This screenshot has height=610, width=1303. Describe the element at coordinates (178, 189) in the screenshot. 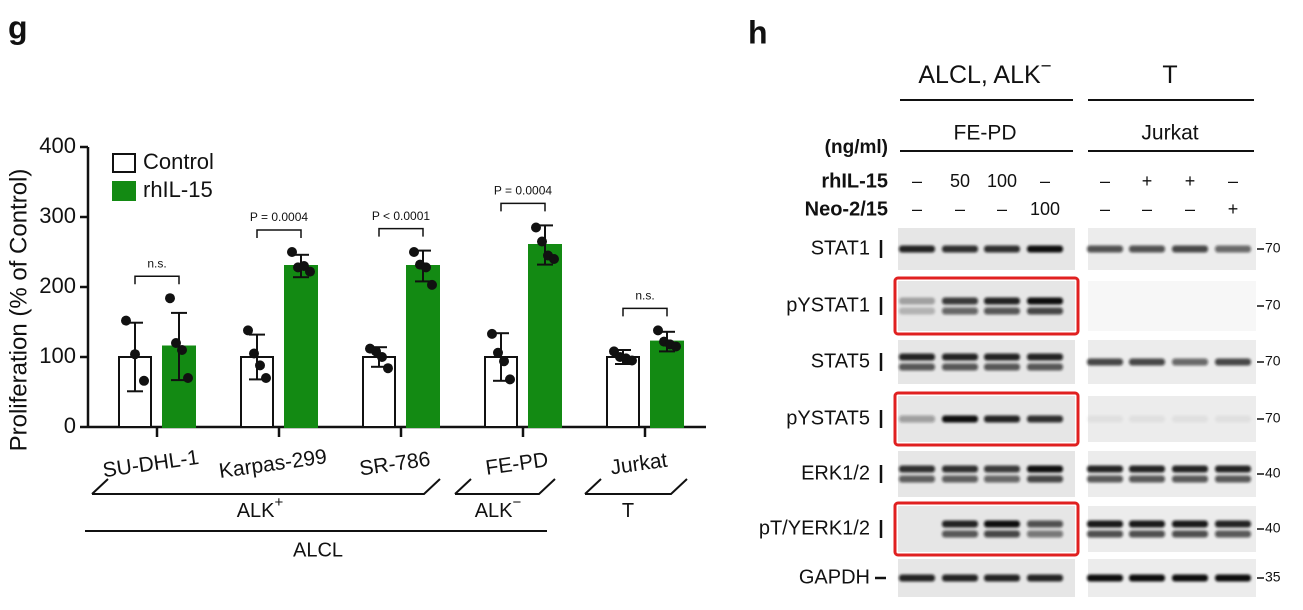

I see `legend-label: rhIL-15` at that location.